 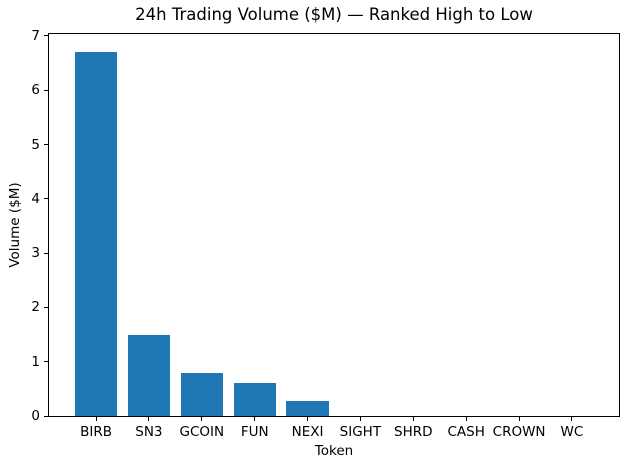 I want to click on y-tick-label: 2, so click(x=35, y=307).